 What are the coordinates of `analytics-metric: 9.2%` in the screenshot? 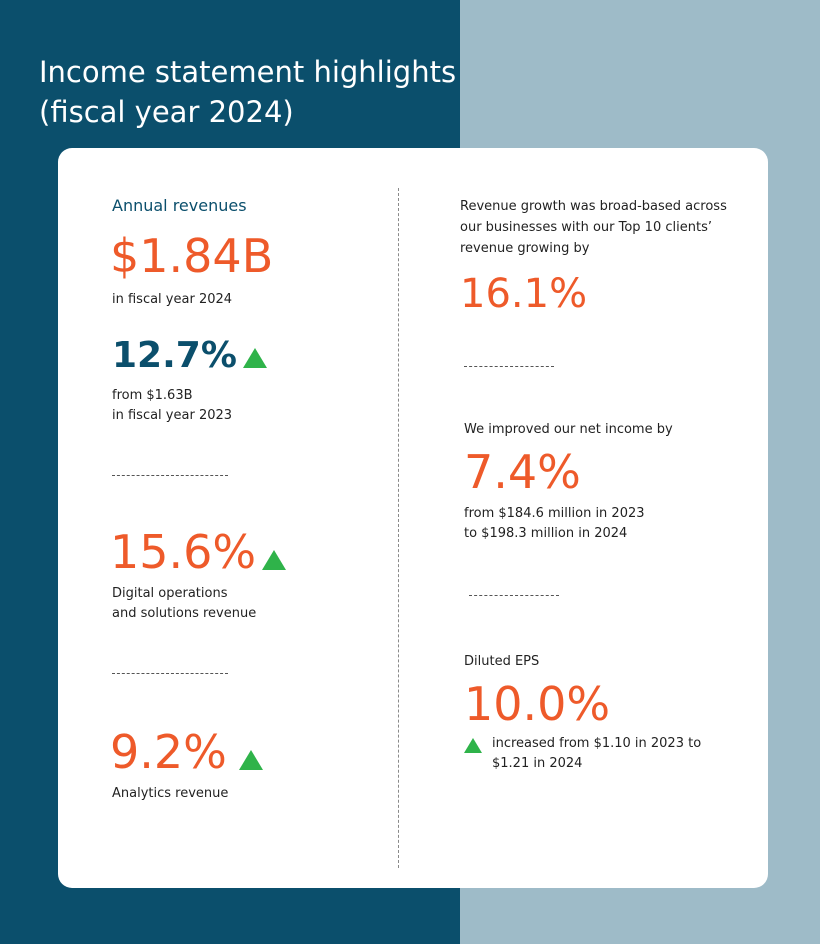 It's located at (186, 752).